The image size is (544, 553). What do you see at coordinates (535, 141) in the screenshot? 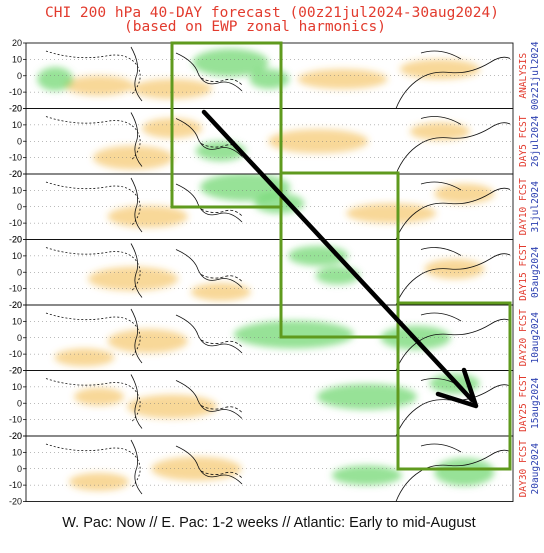
I see `panel-date: 26jul2024` at bounding box center [535, 141].